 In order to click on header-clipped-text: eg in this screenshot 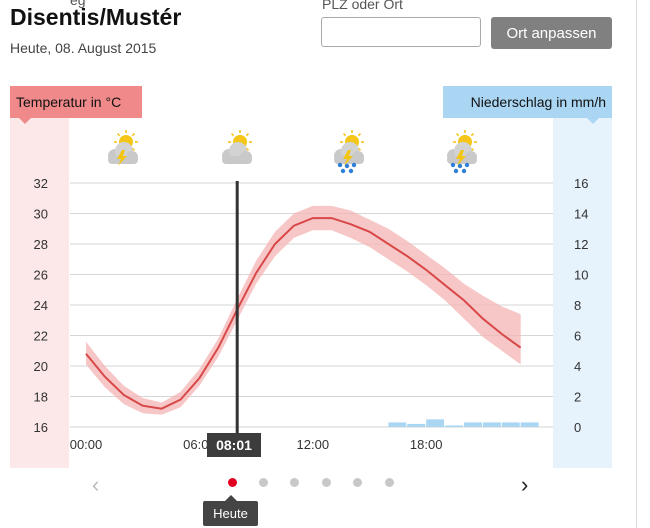, I will do `click(78, 4)`.